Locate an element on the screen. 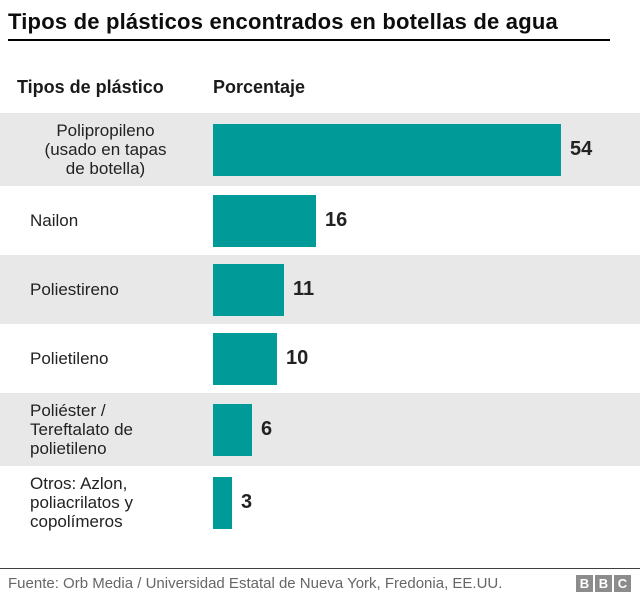 This screenshot has height=600, width=640. bar-area: 6 is located at coordinates (426, 429).